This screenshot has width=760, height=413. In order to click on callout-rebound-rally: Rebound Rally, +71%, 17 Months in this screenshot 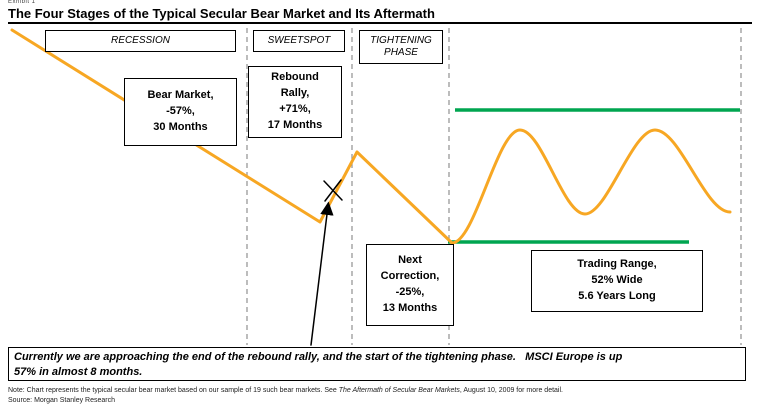, I will do `click(295, 102)`.